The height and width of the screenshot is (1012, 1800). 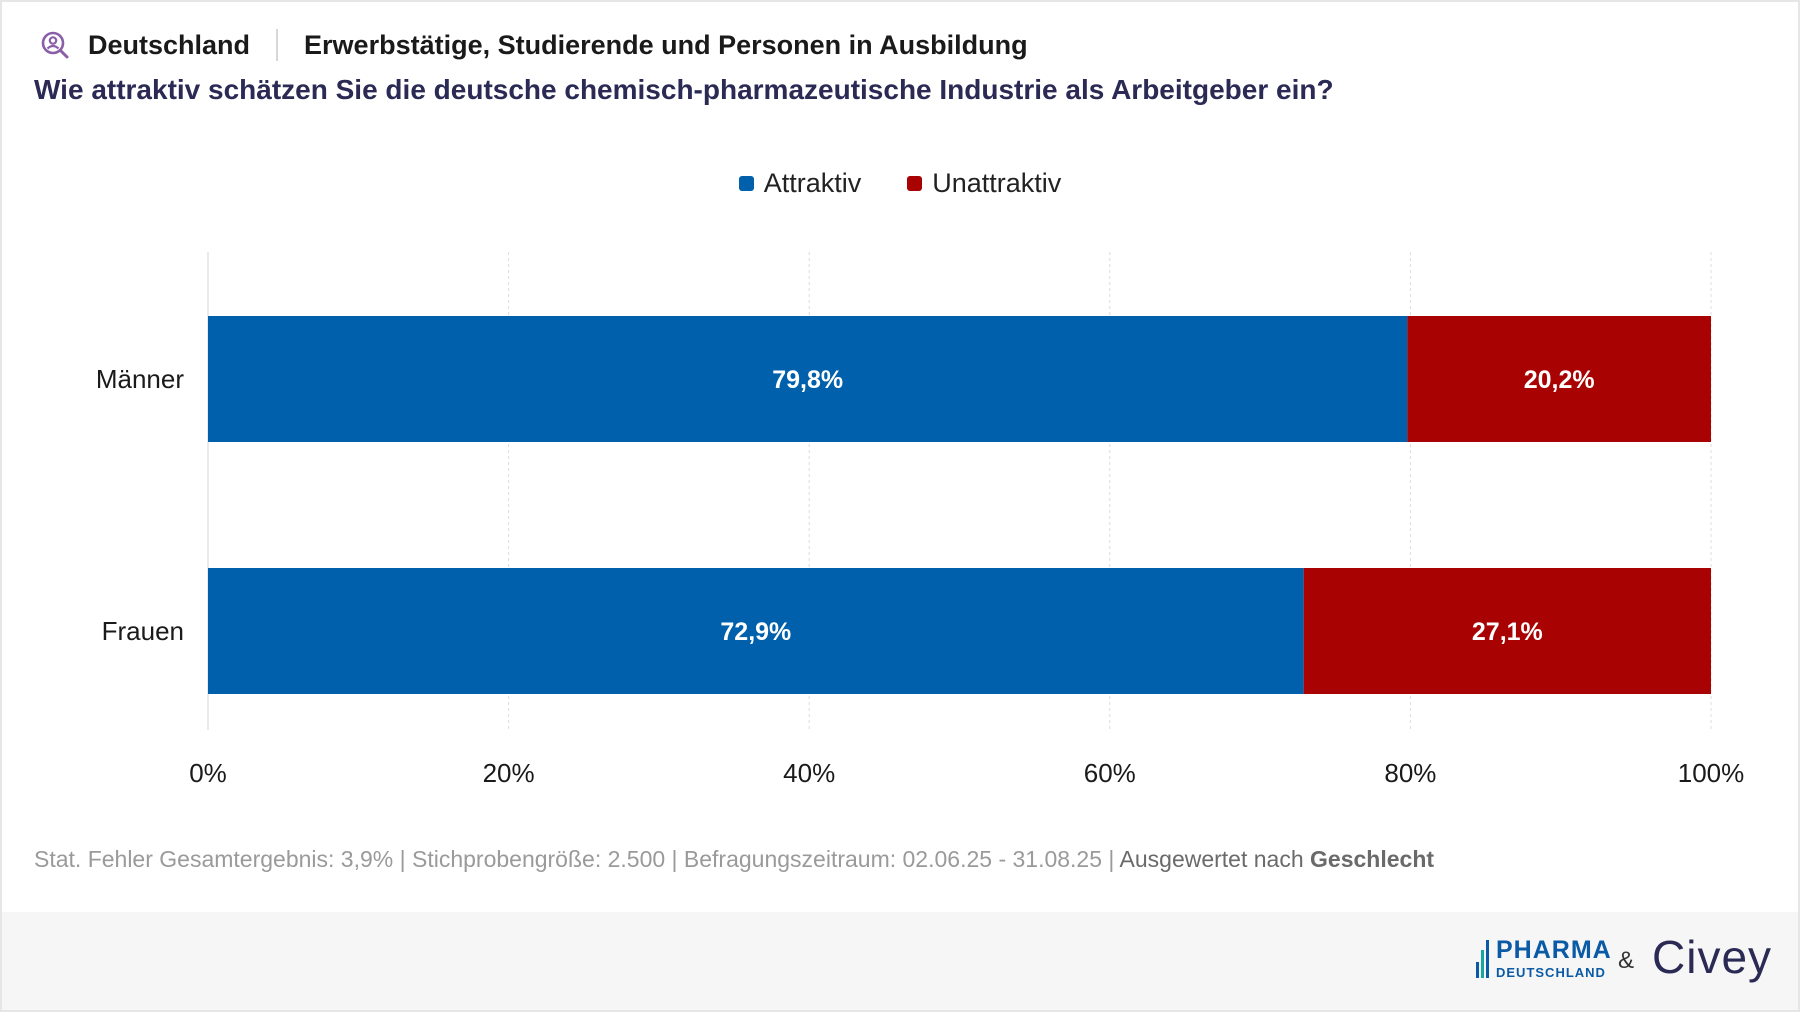 I want to click on x-tick-label-60: 60%, so click(x=1110, y=773).